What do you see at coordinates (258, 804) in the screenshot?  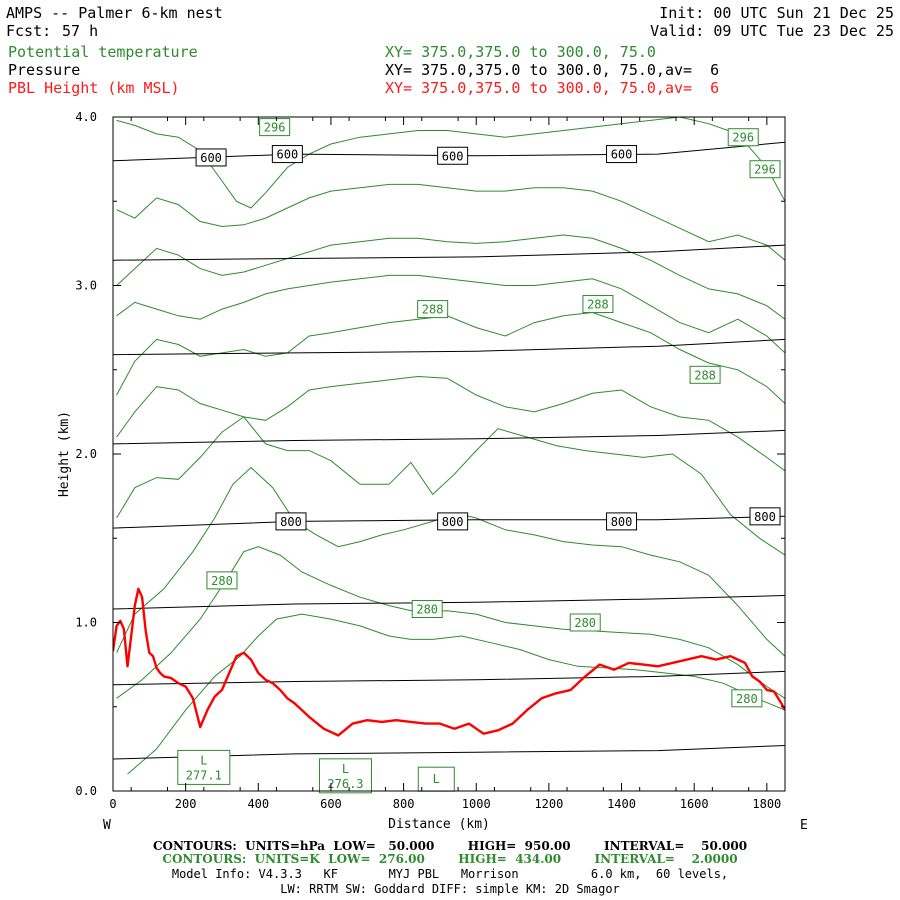 I see `x-tick-label: 400` at bounding box center [258, 804].